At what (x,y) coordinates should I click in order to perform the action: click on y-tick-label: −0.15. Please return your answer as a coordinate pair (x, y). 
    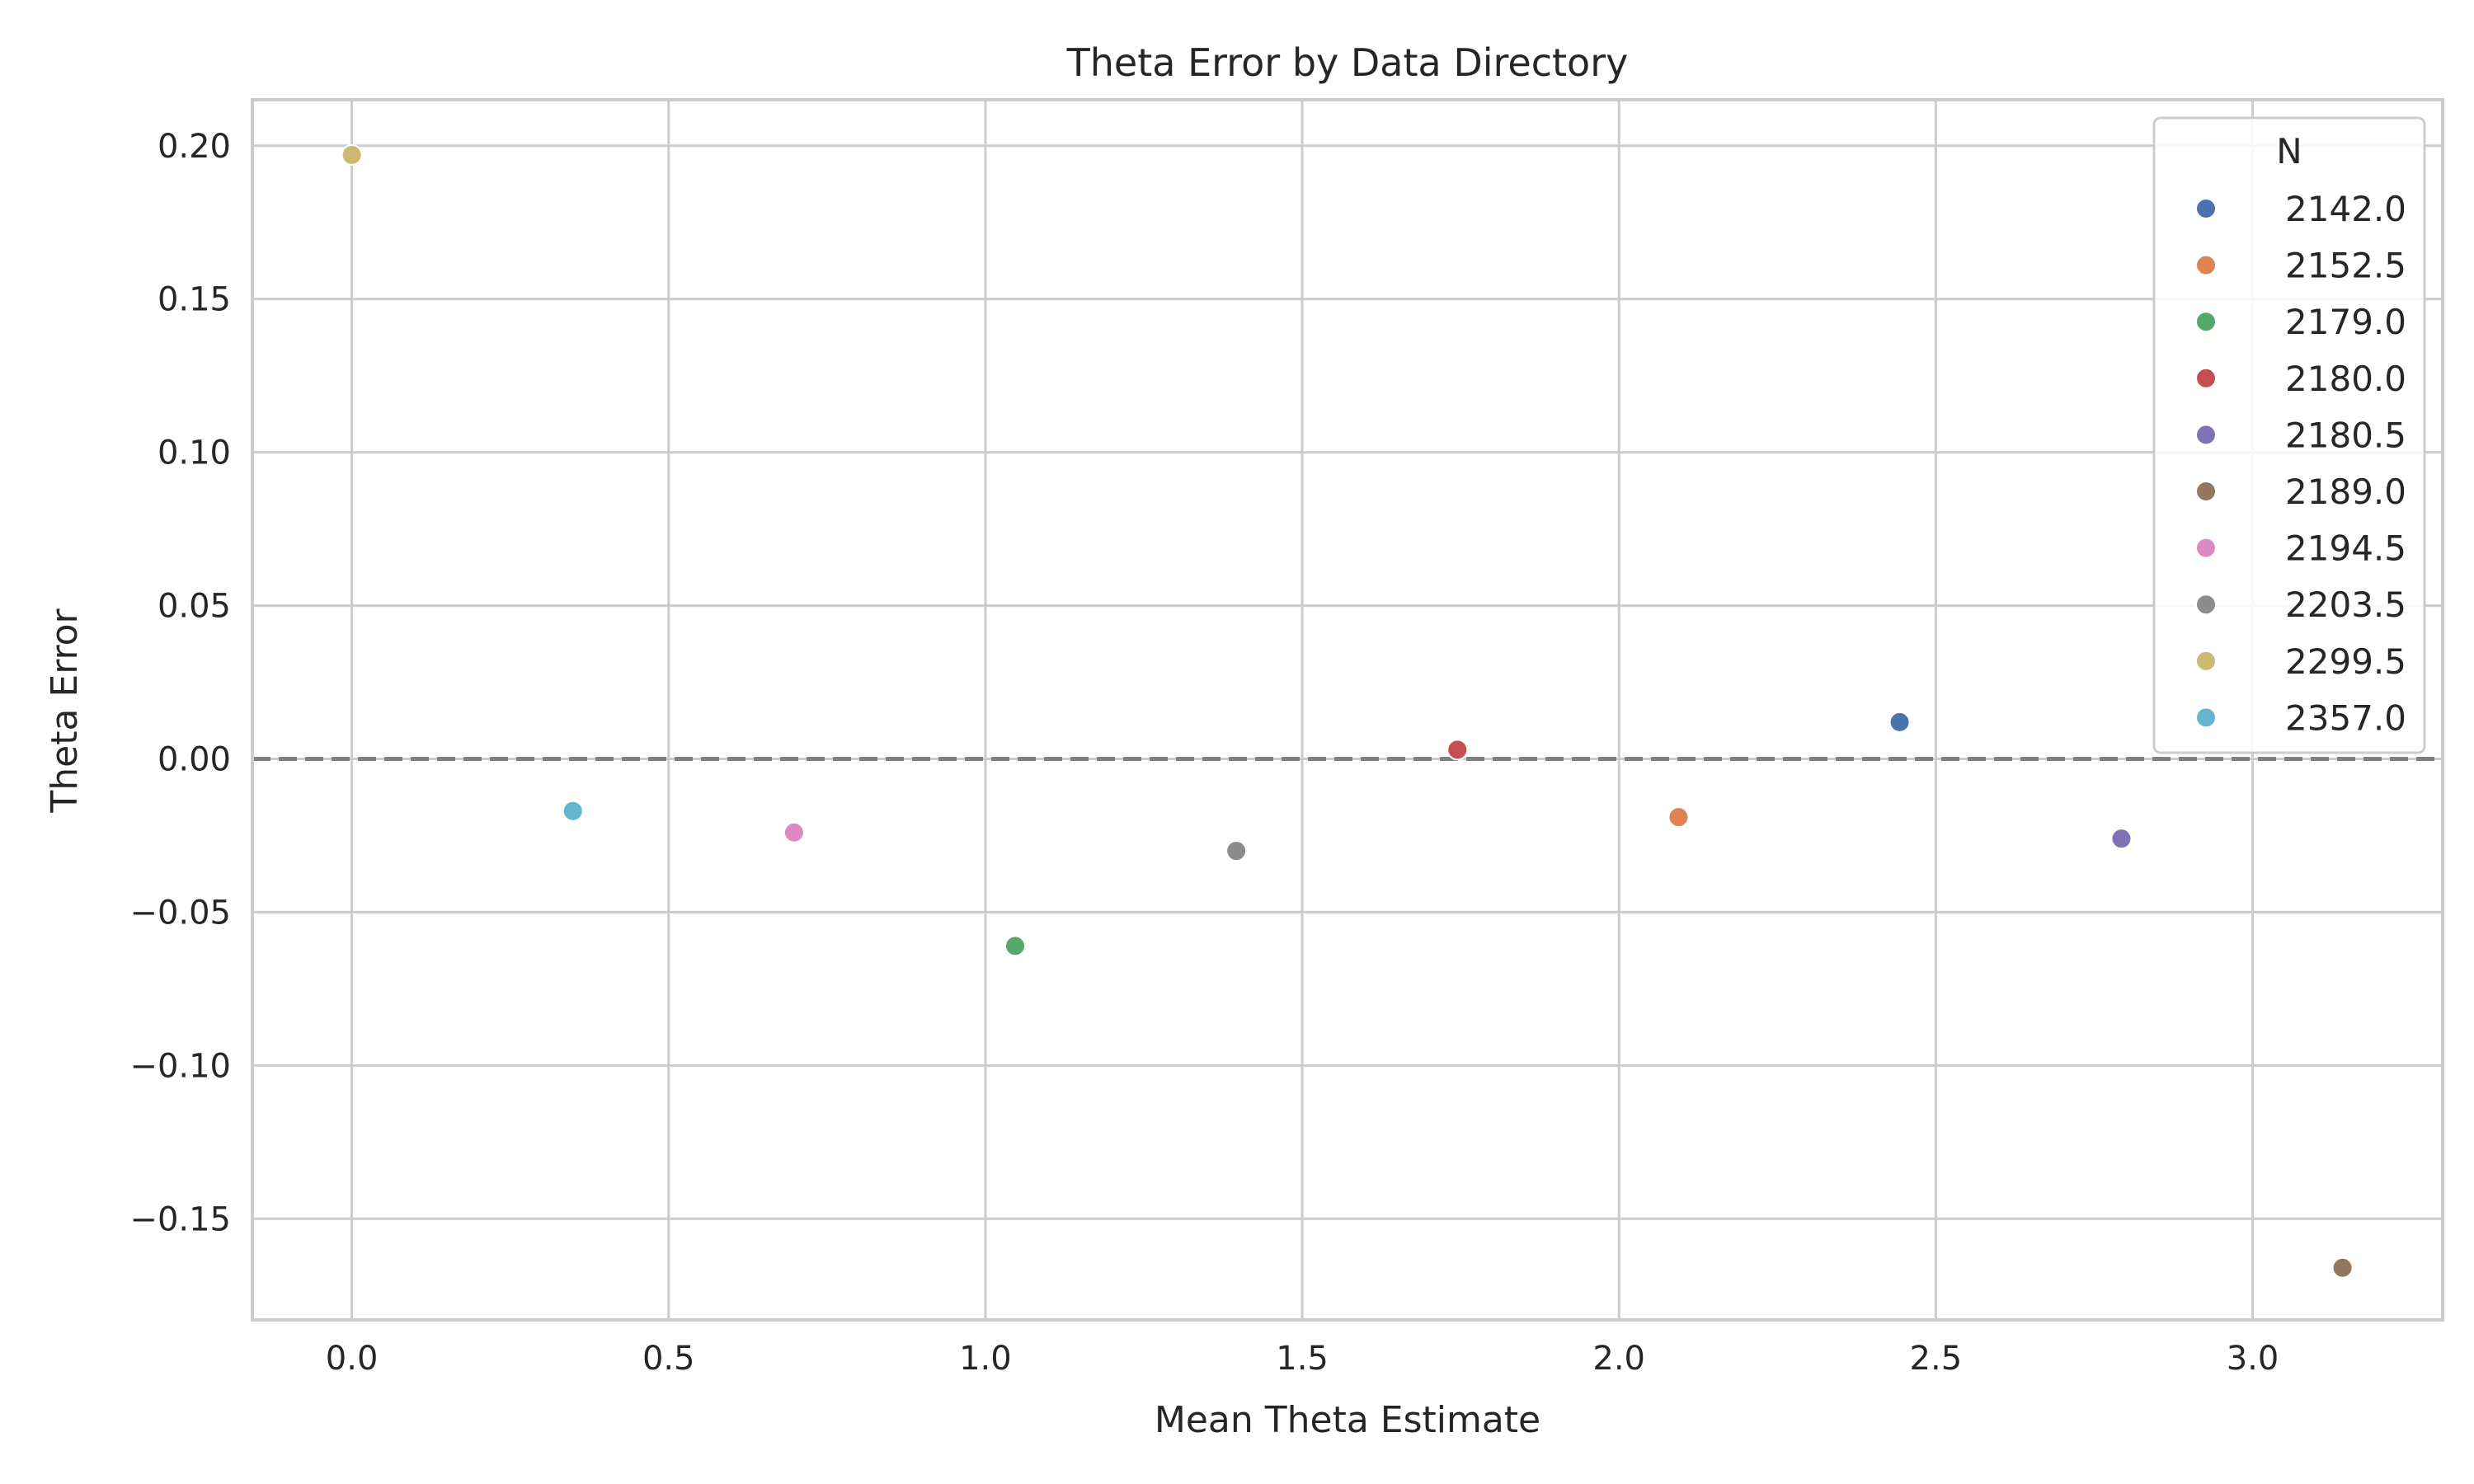
    Looking at the image, I should click on (180, 1219).